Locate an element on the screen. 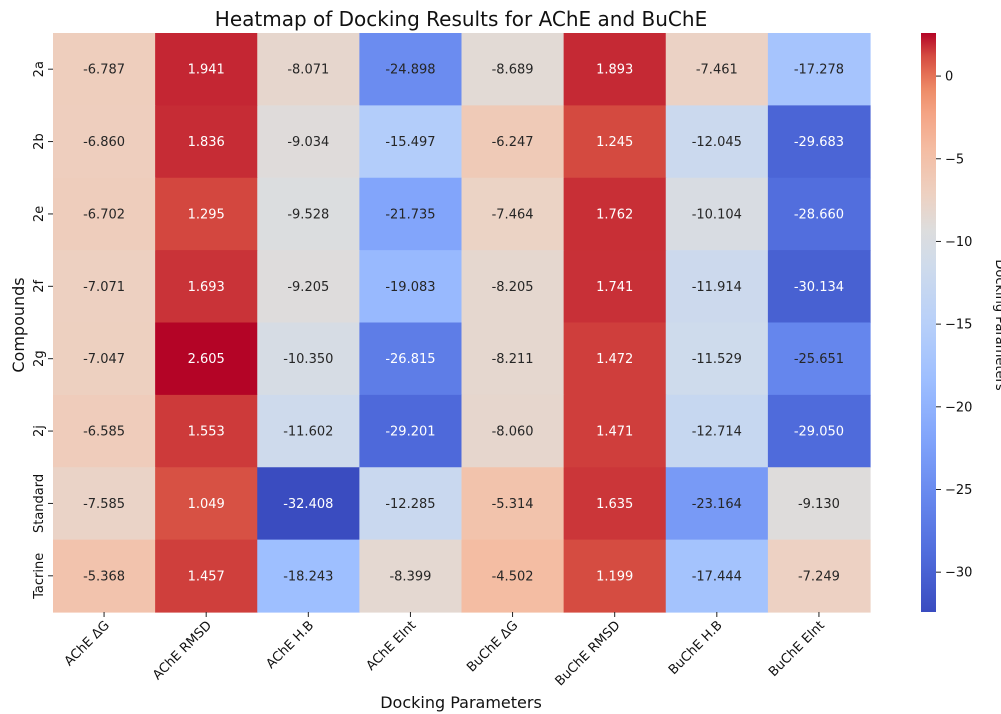 The image size is (1001, 714). cell-value-label: 1.741 is located at coordinates (614, 287).